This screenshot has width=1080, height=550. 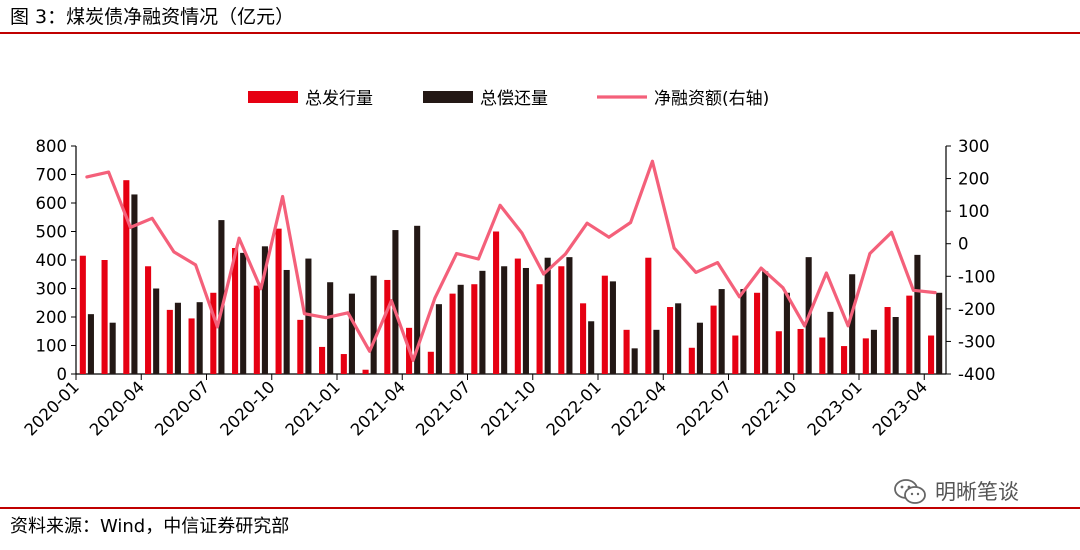 I want to click on figure-title: 图 3：煤炭债净融资情况（亿元）, so click(x=152, y=17).